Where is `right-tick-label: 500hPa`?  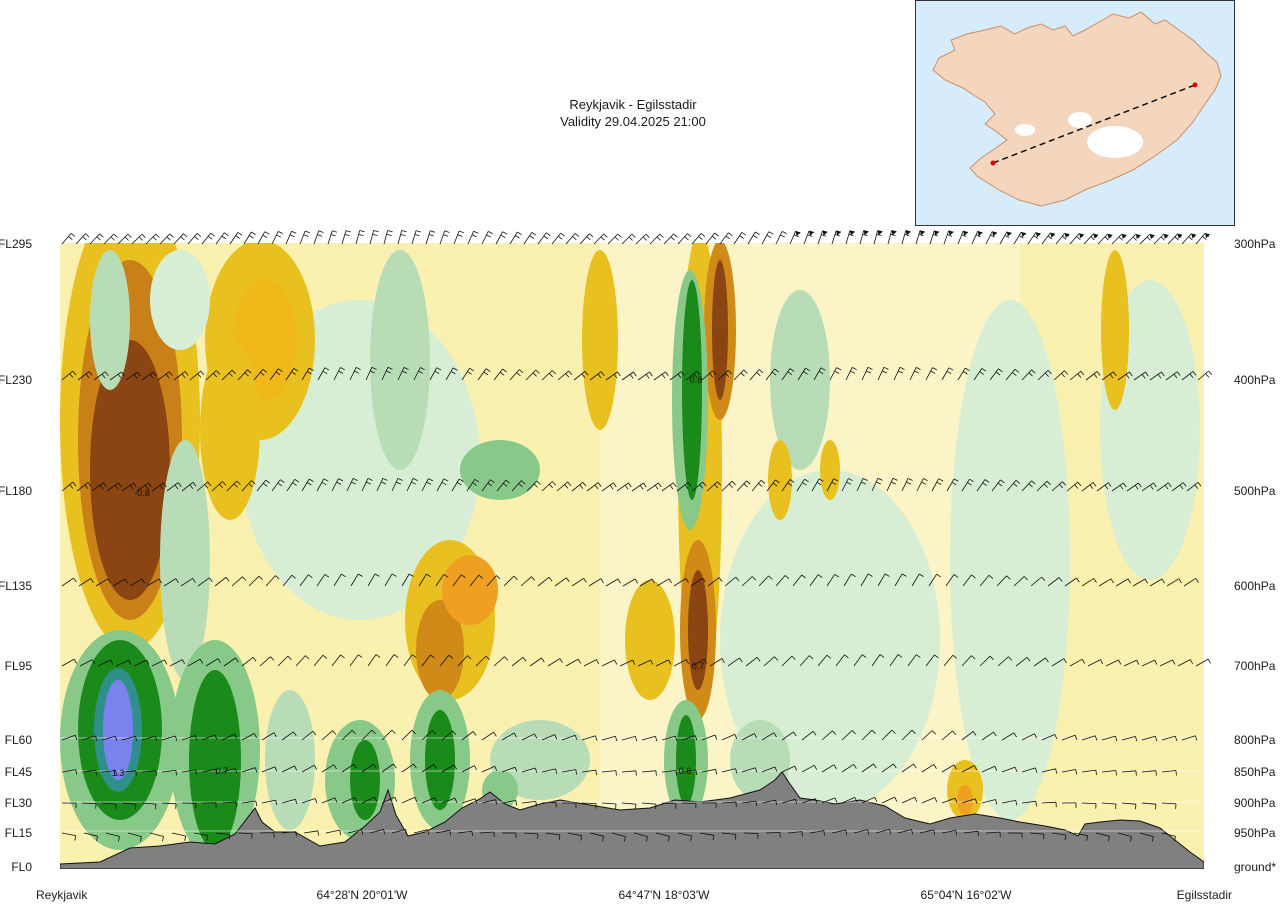 right-tick-label: 500hPa is located at coordinates (1255, 491).